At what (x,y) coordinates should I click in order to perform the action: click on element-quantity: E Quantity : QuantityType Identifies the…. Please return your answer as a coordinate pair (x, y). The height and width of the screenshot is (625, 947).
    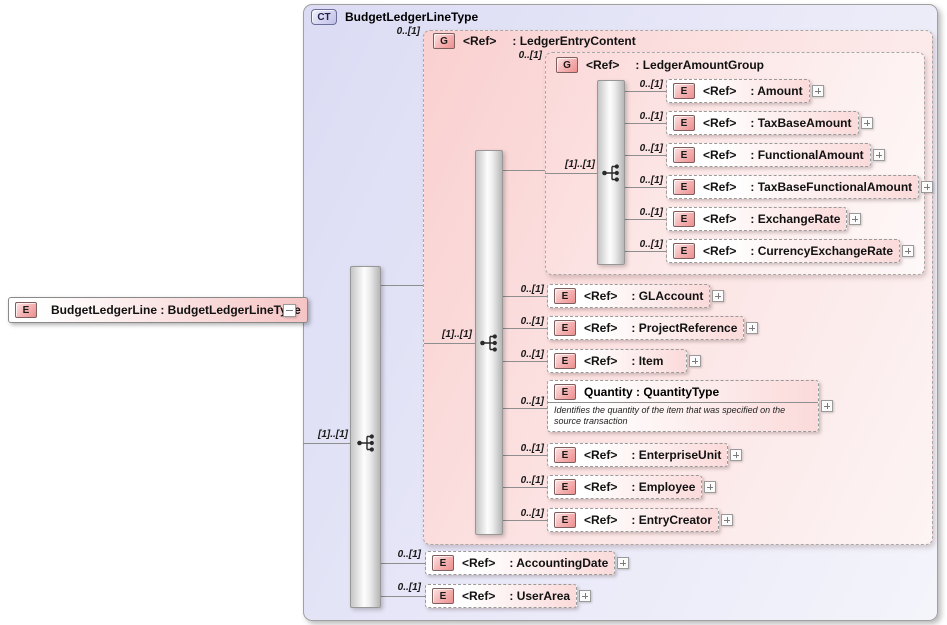
    Looking at the image, I should click on (690, 406).